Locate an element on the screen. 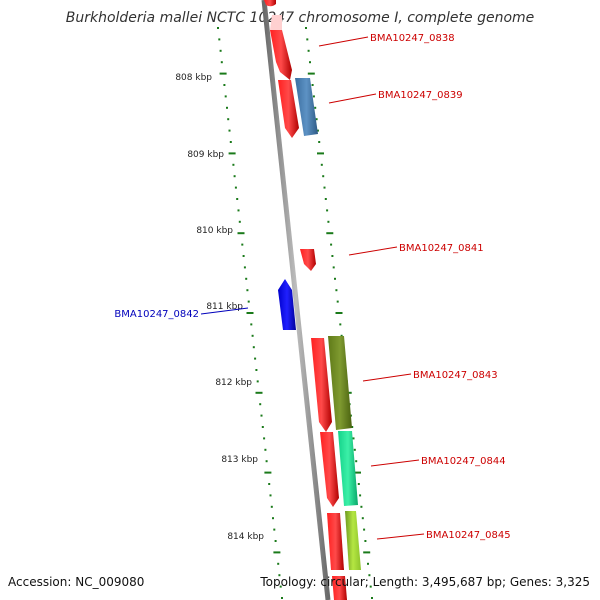  gene-label: BMA10247_0845 is located at coordinates (468, 535).